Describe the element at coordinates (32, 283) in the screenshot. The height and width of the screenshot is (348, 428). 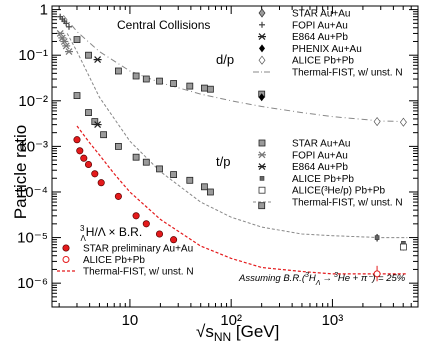
I see `y-tick-label: 10⁻⁶` at that location.